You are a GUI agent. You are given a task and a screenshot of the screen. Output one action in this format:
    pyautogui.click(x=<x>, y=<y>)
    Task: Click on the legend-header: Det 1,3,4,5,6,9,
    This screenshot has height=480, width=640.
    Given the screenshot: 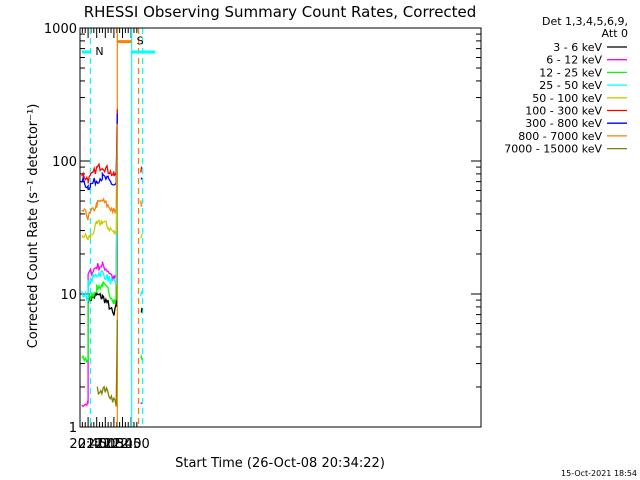 What is the action you would take?
    pyautogui.click(x=585, y=21)
    